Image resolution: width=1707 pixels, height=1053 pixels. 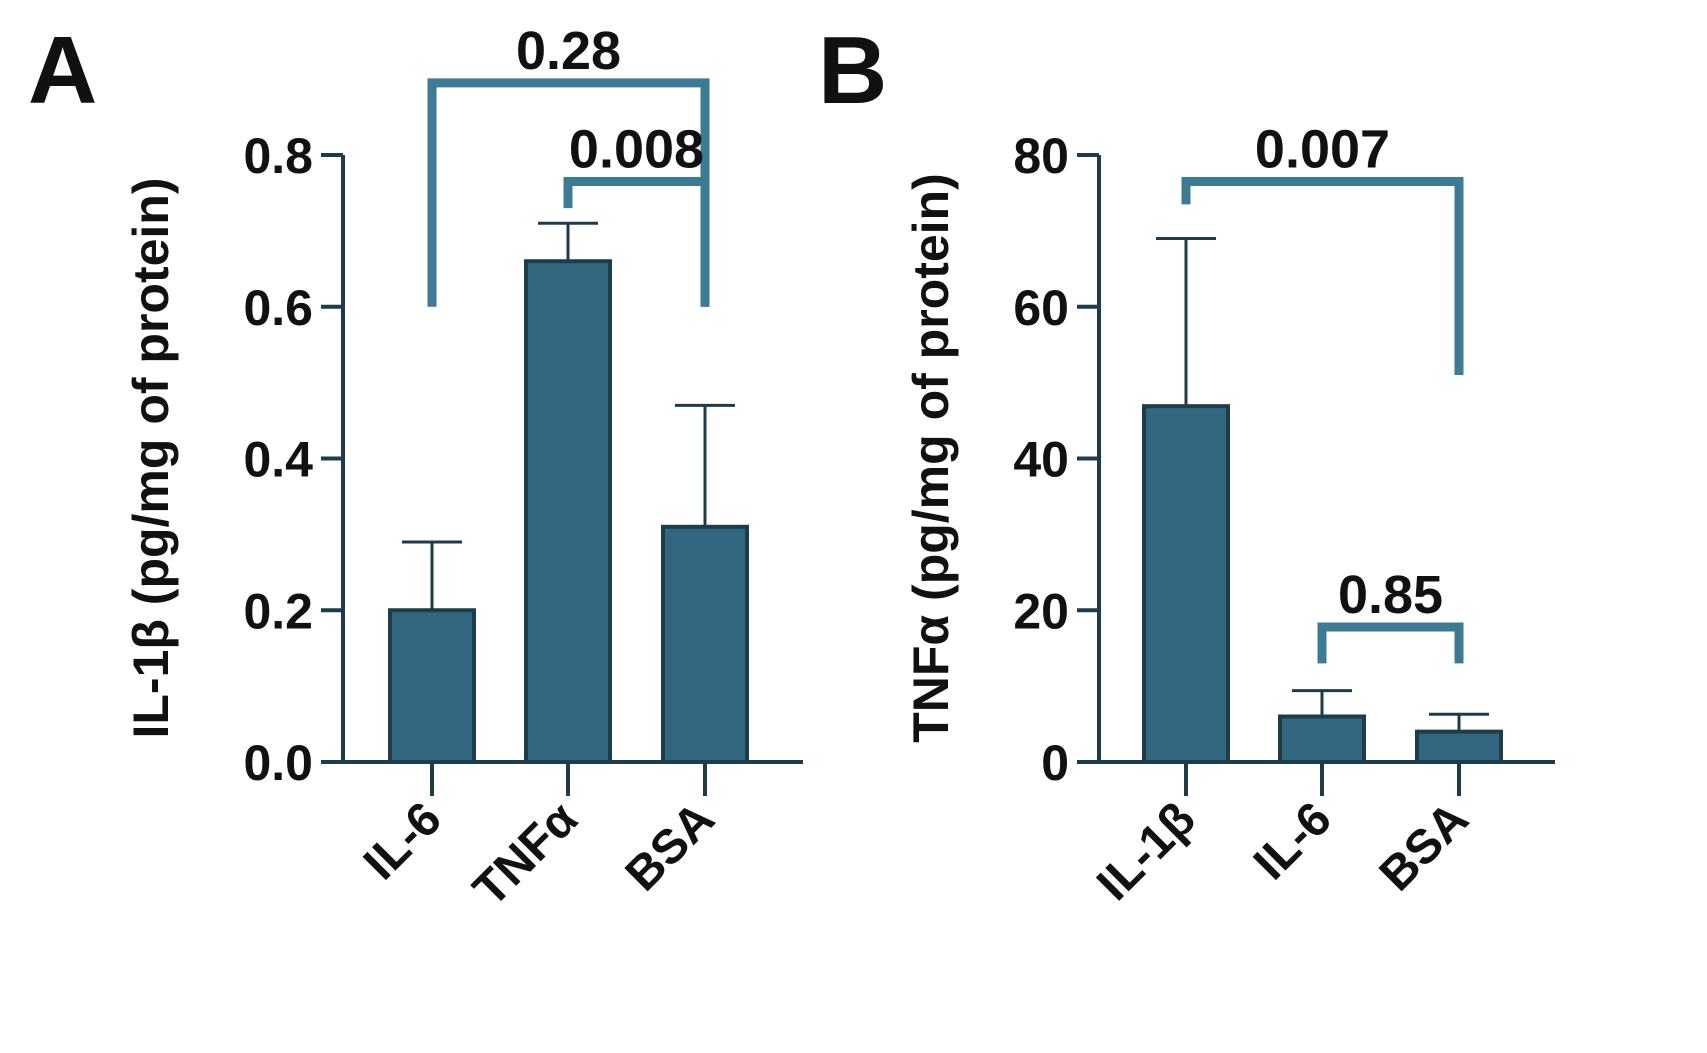 I want to click on pa-y-tick-label: 0.4, so click(x=278, y=460).